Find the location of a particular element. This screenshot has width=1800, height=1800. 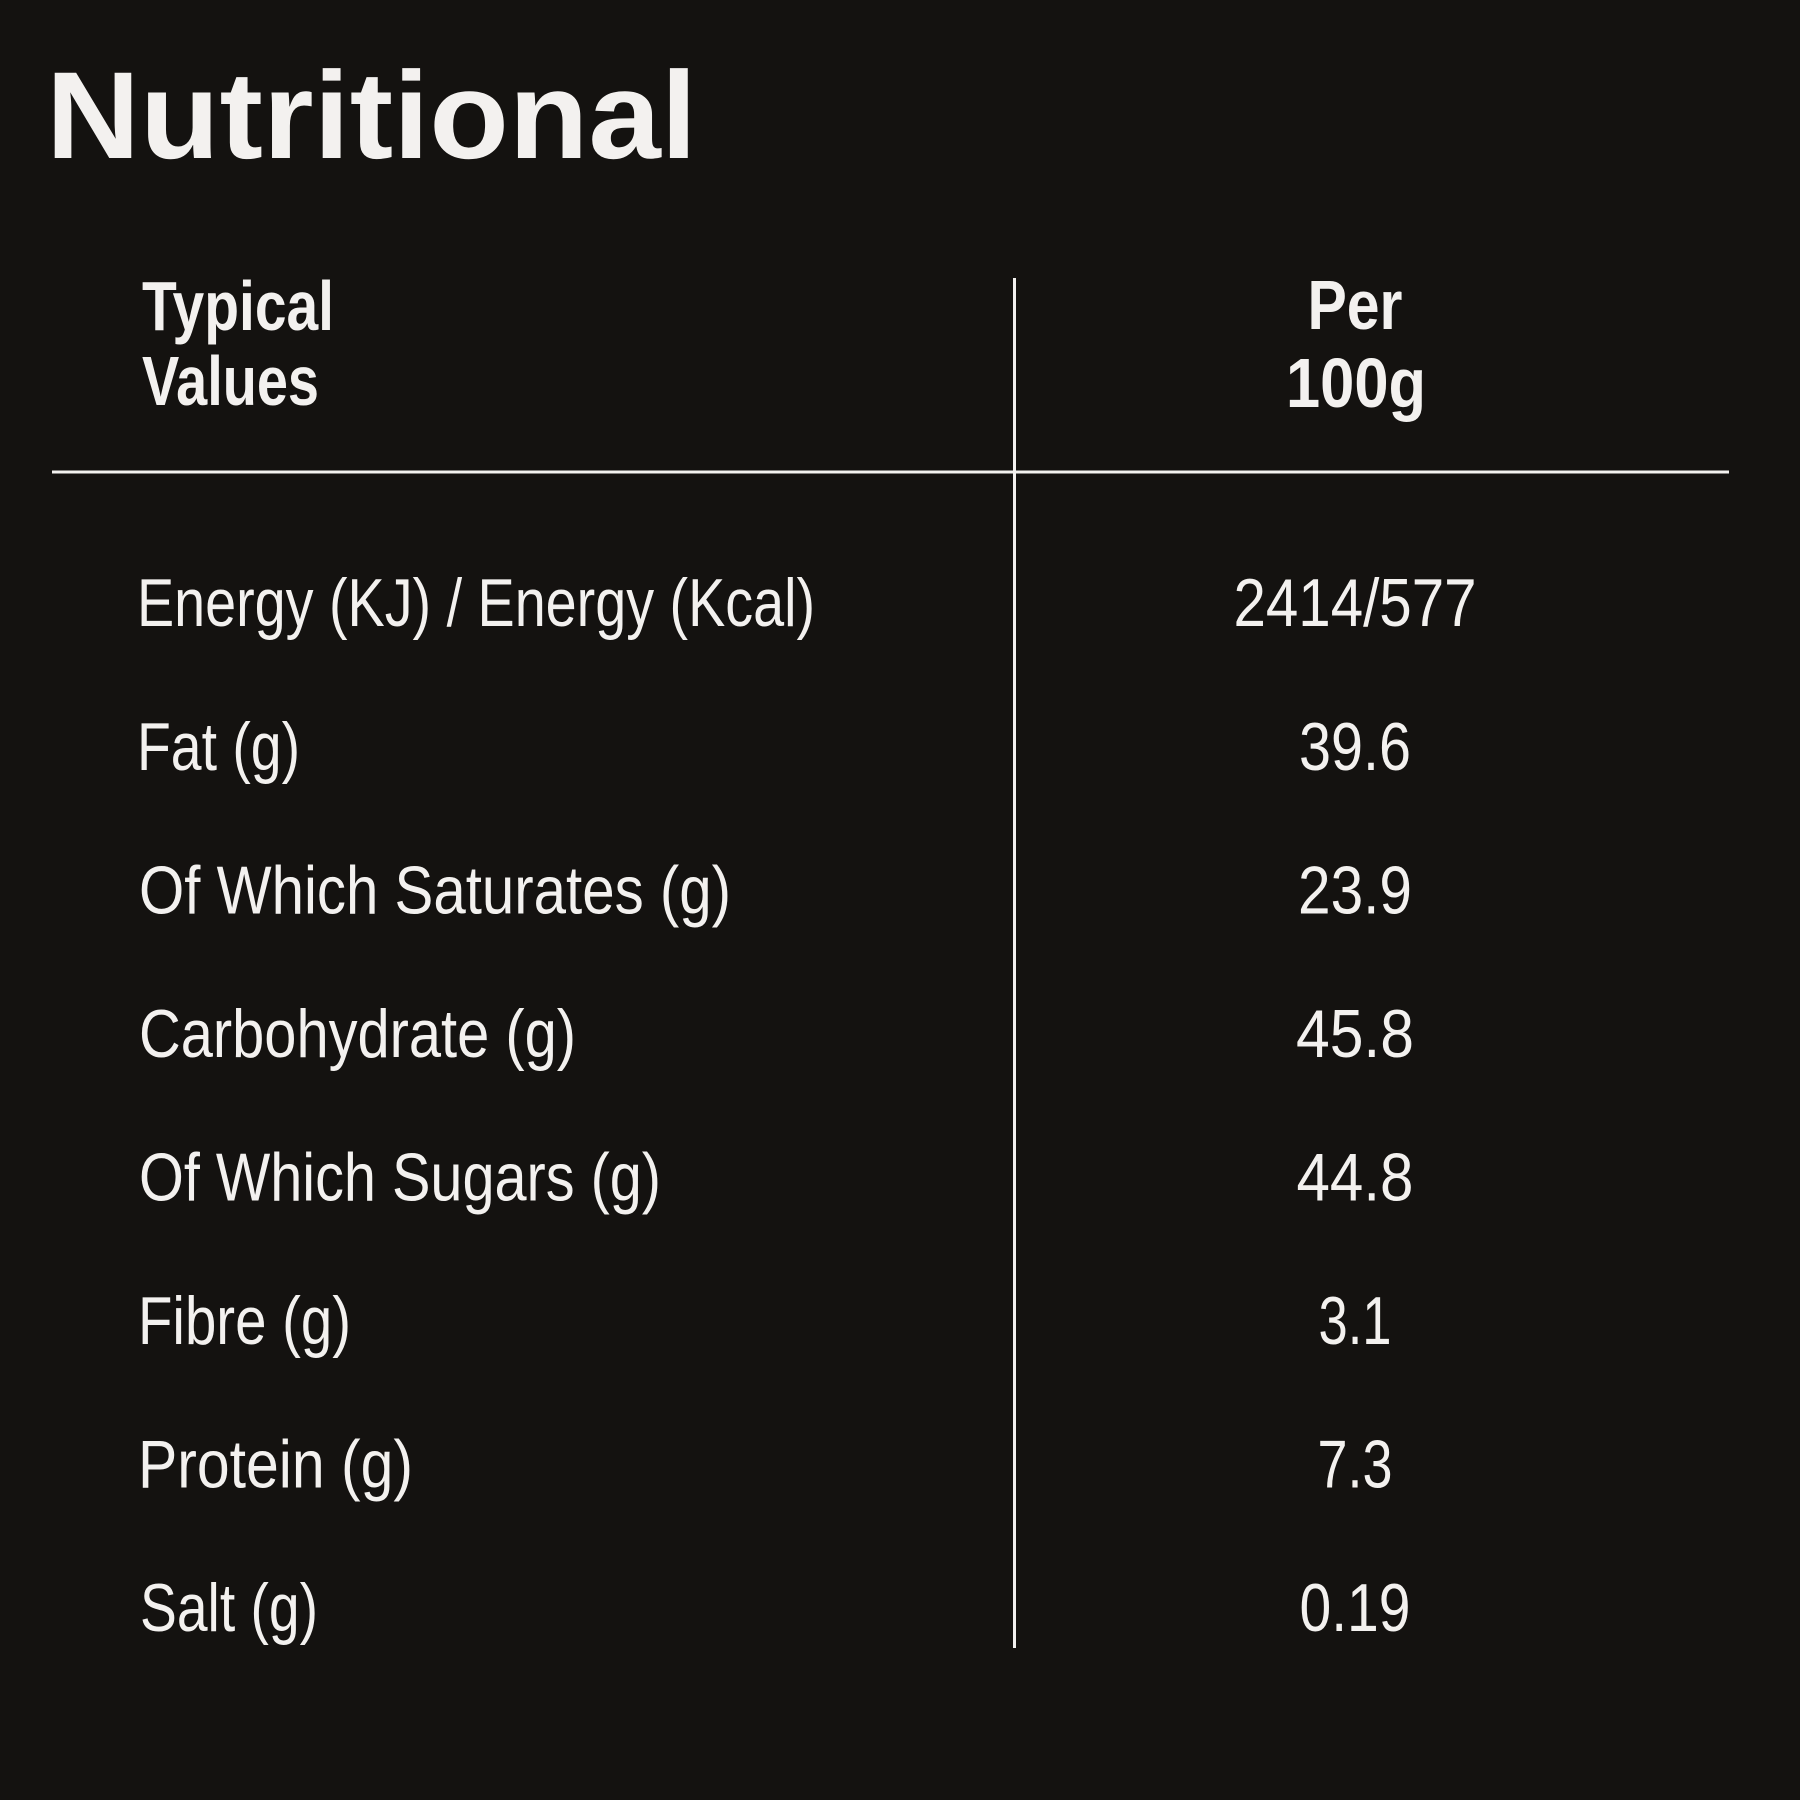

svg-text: Fibre (g) is located at coordinates (244, 1321).